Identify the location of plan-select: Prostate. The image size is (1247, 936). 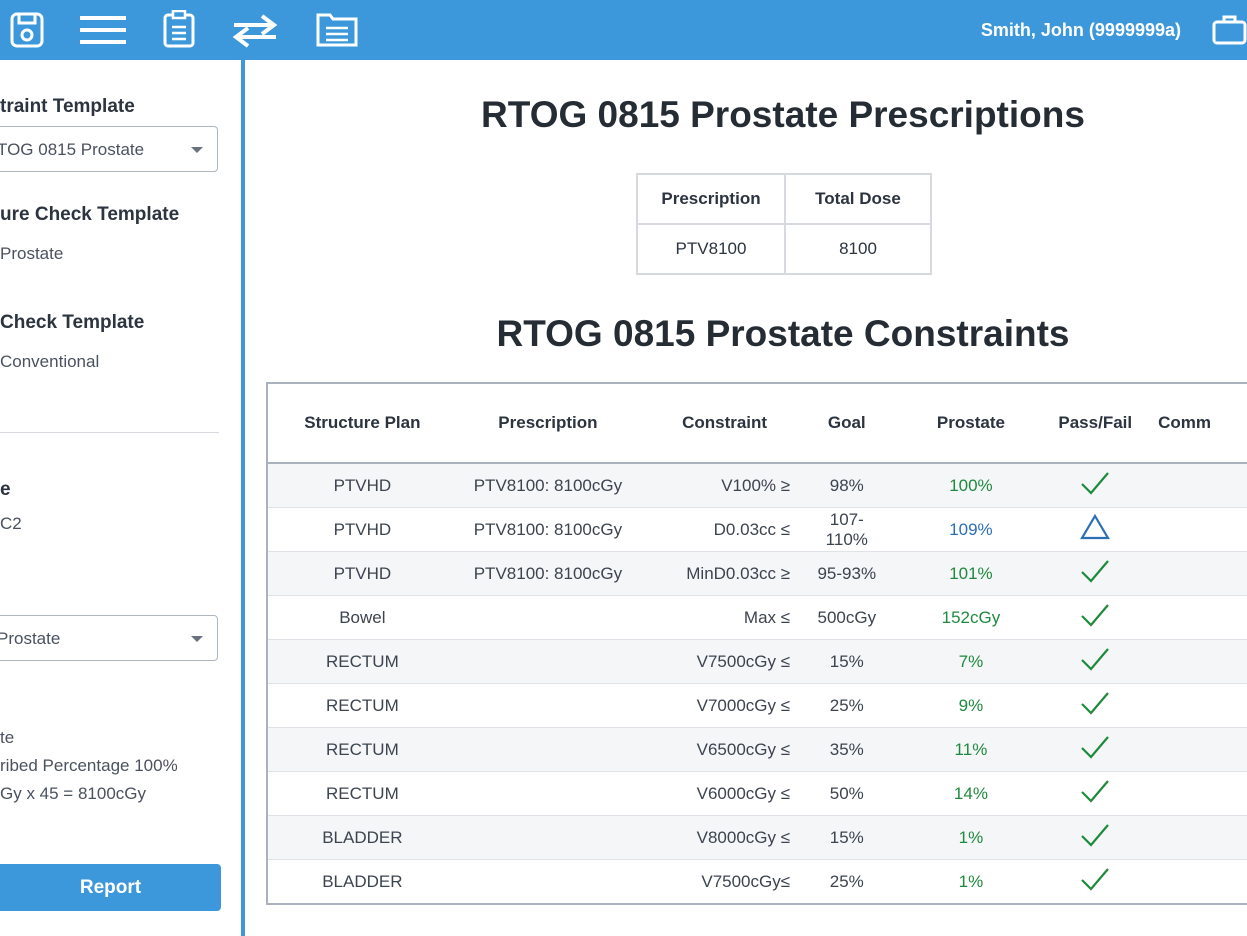
(109, 638).